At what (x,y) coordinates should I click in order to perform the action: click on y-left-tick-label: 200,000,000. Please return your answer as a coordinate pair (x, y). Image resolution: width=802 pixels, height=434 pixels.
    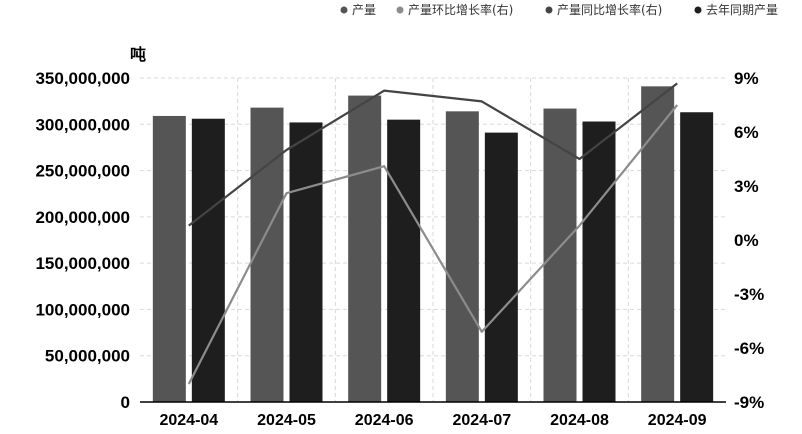
    Looking at the image, I should click on (82, 217).